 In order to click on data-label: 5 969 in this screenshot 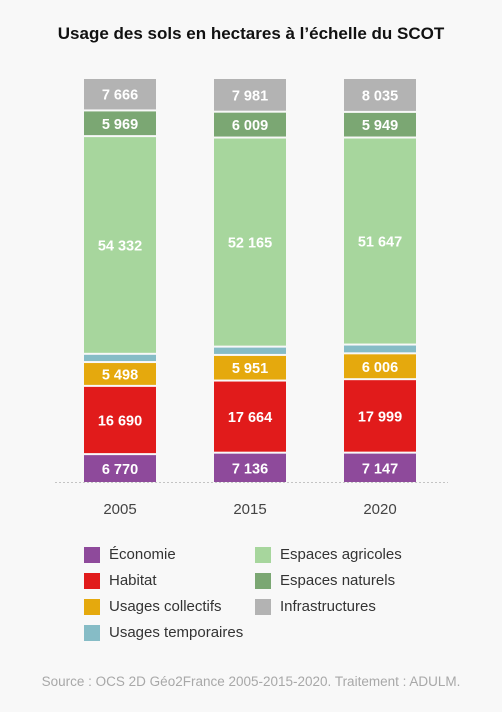, I will do `click(120, 125)`.